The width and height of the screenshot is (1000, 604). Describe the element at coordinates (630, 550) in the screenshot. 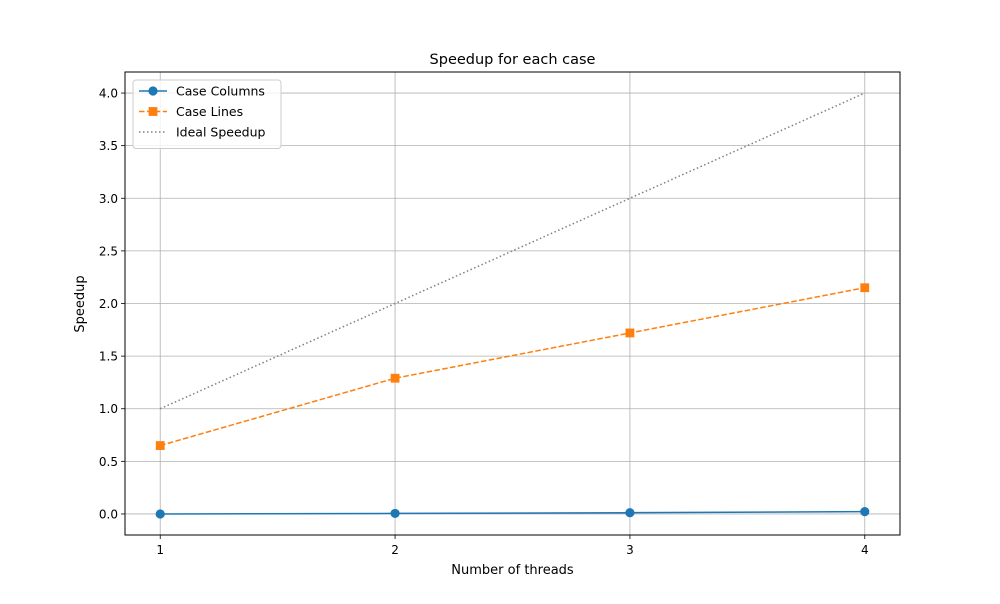

I see `x-tick-label: 3` at that location.